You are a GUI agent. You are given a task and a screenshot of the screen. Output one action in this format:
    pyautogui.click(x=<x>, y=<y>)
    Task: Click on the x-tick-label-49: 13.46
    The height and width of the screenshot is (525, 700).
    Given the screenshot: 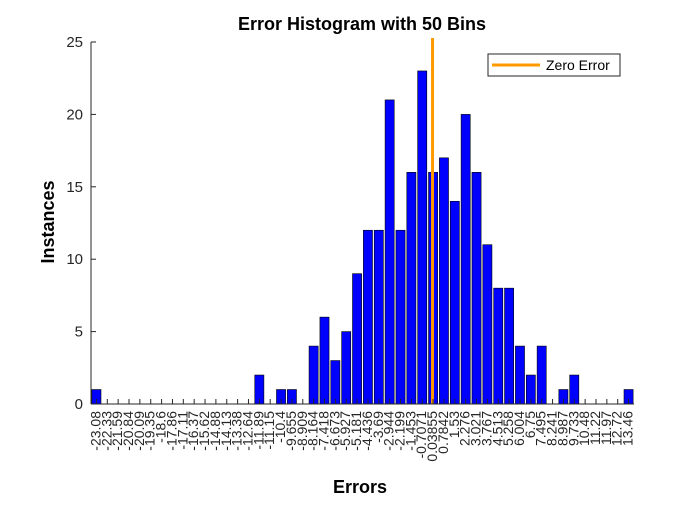 What is the action you would take?
    pyautogui.click(x=628, y=428)
    